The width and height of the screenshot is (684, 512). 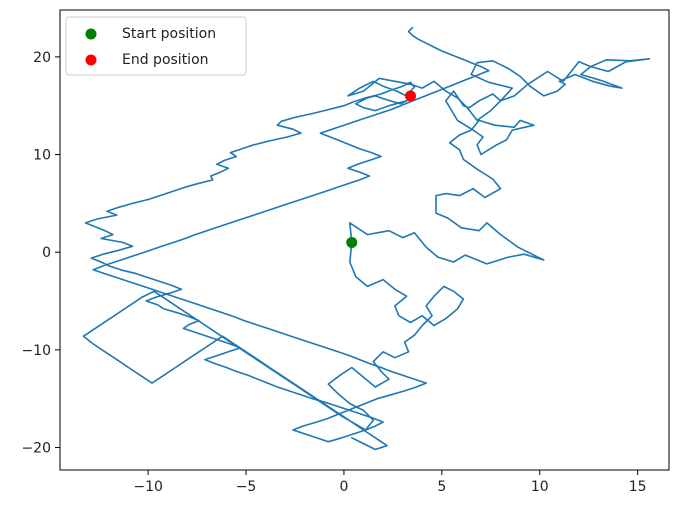 What do you see at coordinates (36, 351) in the screenshot?
I see `y-tick-label: −10` at bounding box center [36, 351].